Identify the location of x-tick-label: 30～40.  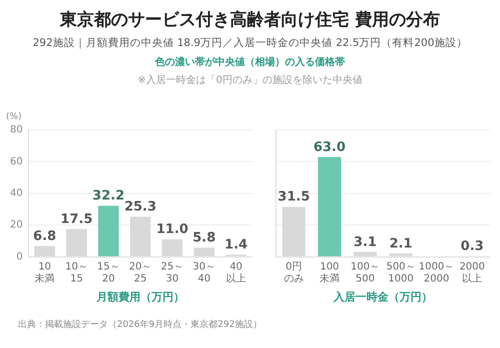
(204, 272).